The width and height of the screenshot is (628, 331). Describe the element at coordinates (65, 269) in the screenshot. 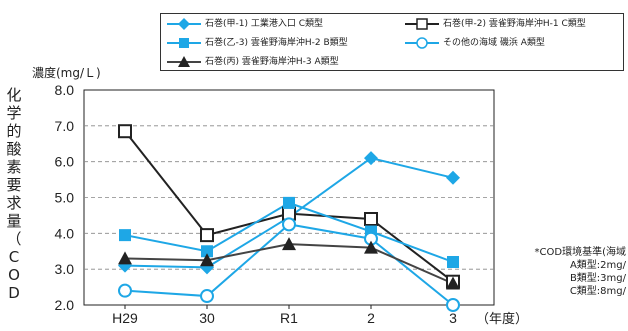

I see `y-tick-label: 3.0` at that location.